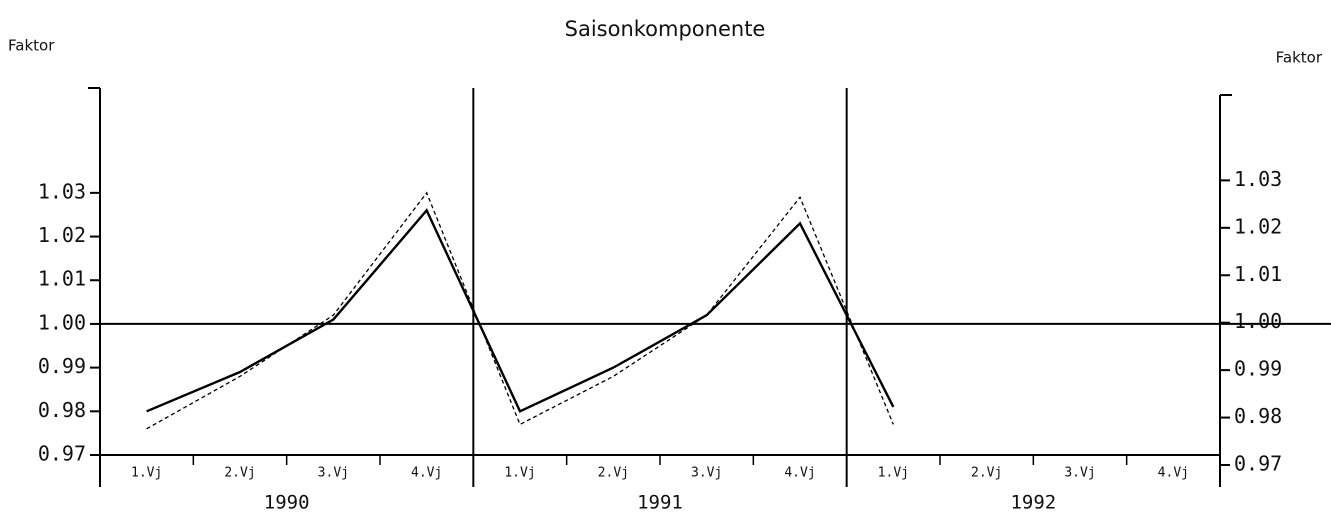 The width and height of the screenshot is (1331, 517). I want to click on year-label: 1992, so click(1033, 503).